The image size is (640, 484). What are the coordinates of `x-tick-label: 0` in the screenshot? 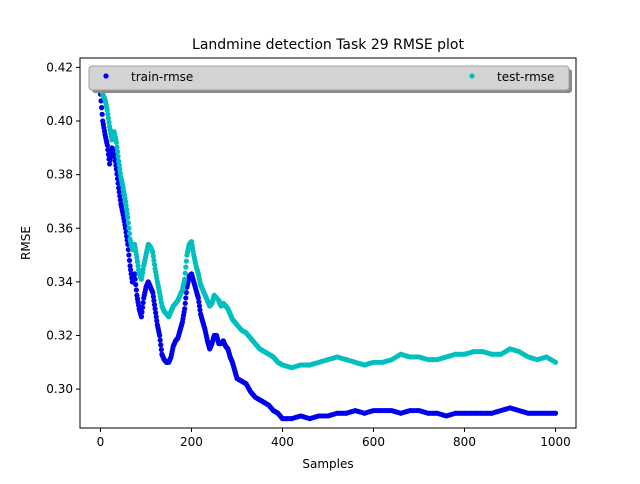 It's located at (101, 442).